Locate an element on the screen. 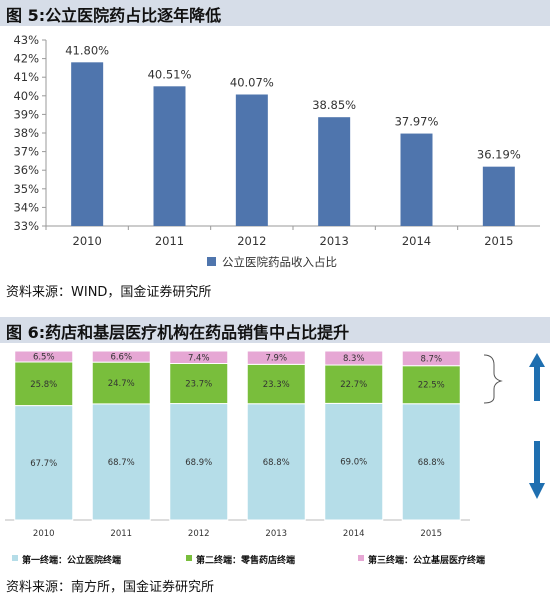  bar-2014 is located at coordinates (416, 179).